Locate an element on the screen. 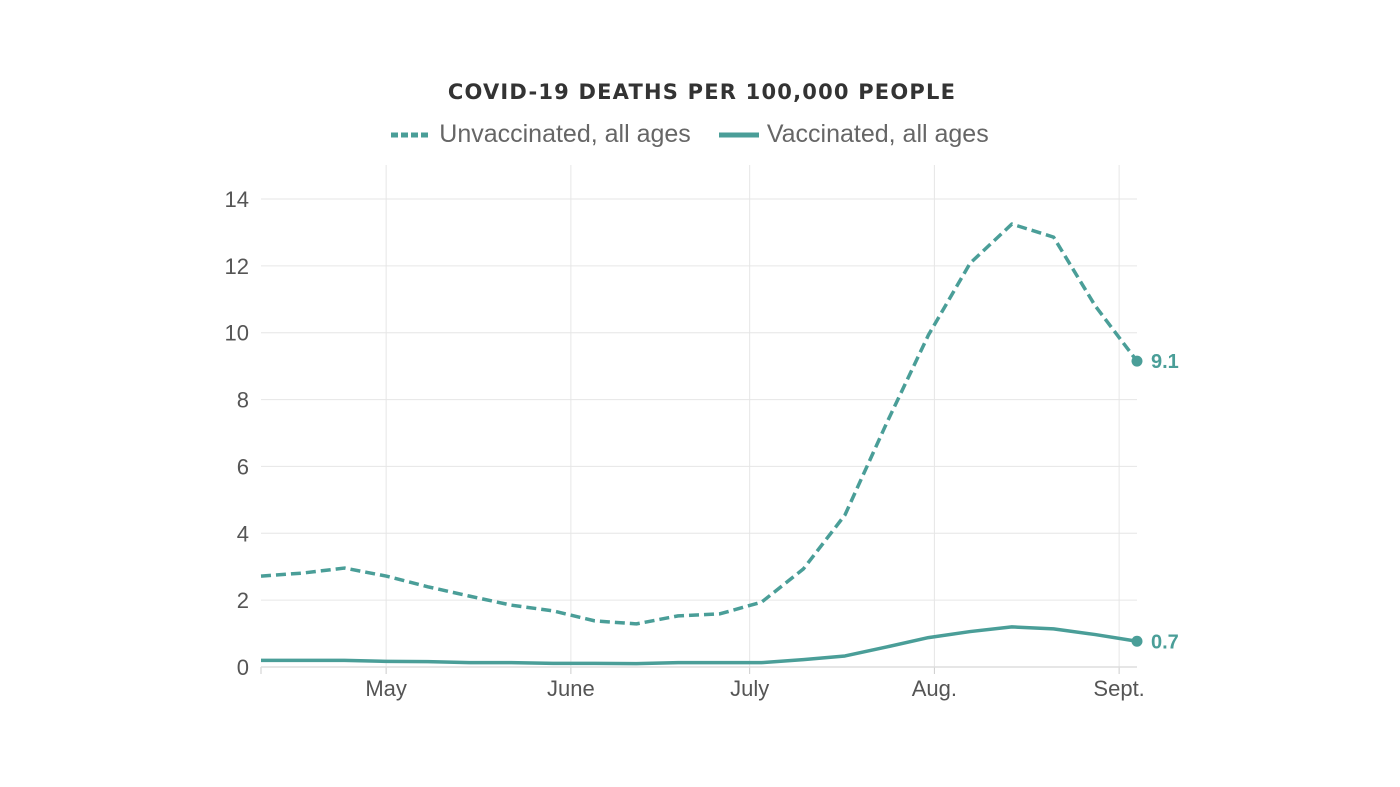  y-tick-label: 0 is located at coordinates (243, 667).